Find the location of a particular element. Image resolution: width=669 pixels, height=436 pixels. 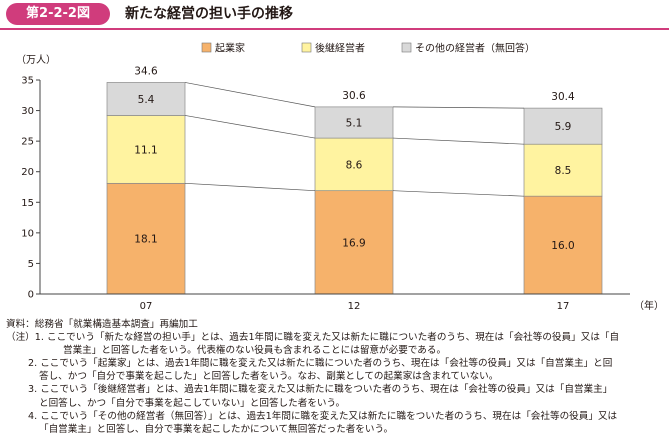

data-label-07-series-2: 11.1 is located at coordinates (145, 150).